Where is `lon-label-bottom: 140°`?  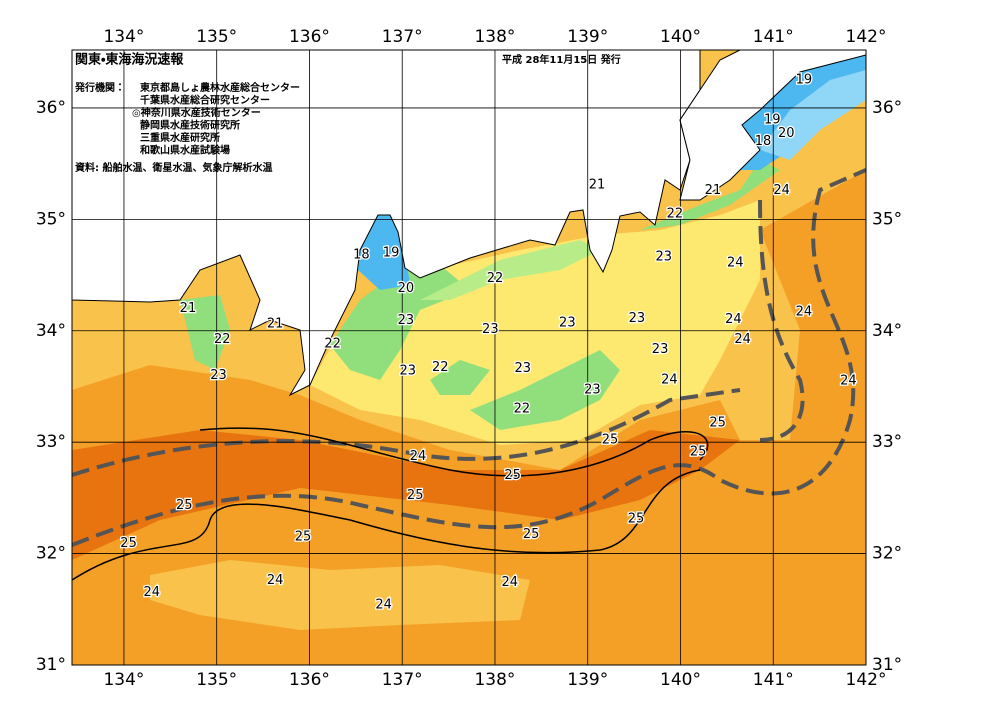
lon-label-bottom: 140° is located at coordinates (680, 680).